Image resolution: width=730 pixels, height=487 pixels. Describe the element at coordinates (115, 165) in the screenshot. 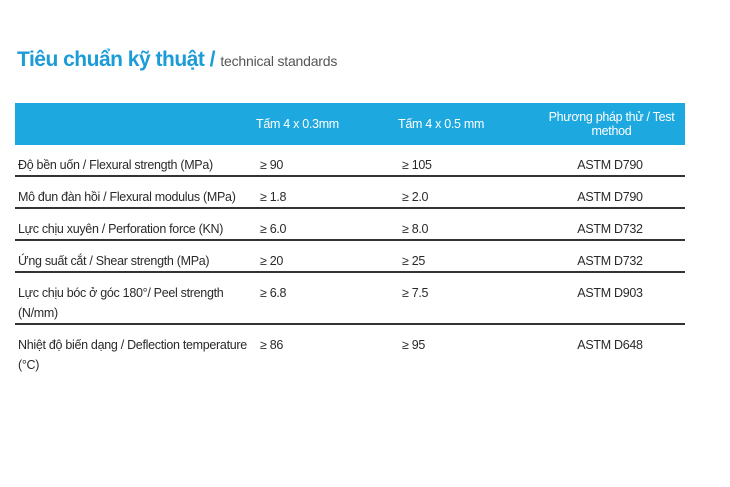

I see `table-cell: Độ bền uốn / Flexural strength (MPa)` at that location.